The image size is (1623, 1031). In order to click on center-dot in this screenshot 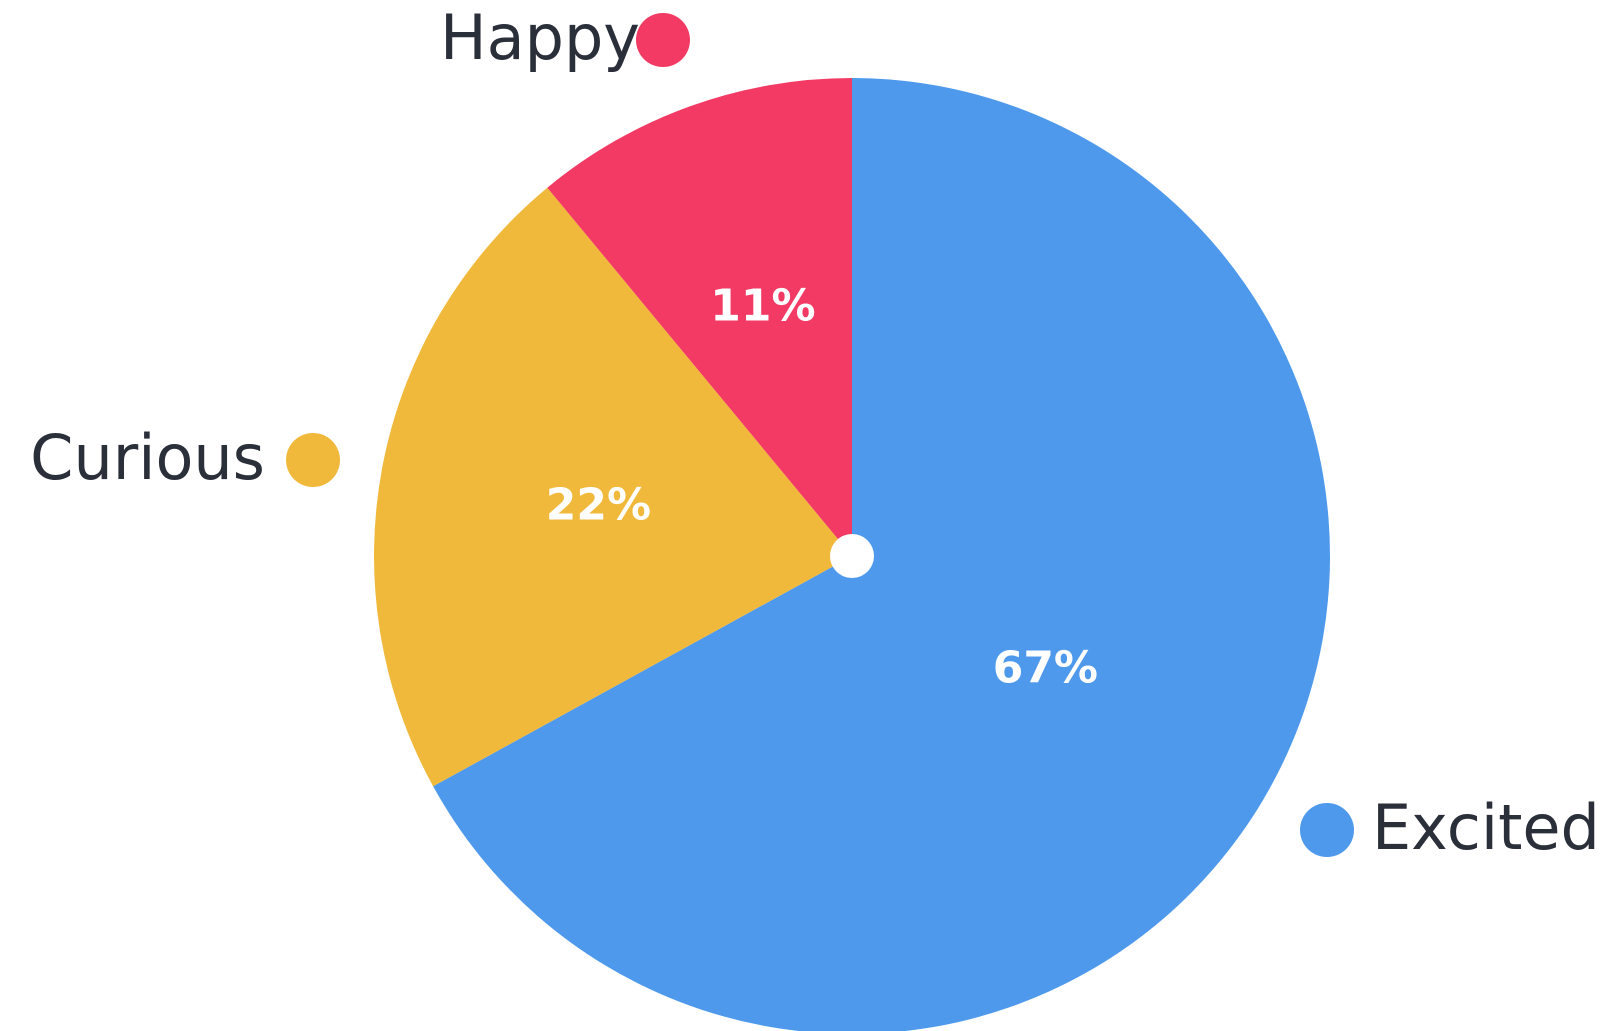, I will do `click(852, 556)`.